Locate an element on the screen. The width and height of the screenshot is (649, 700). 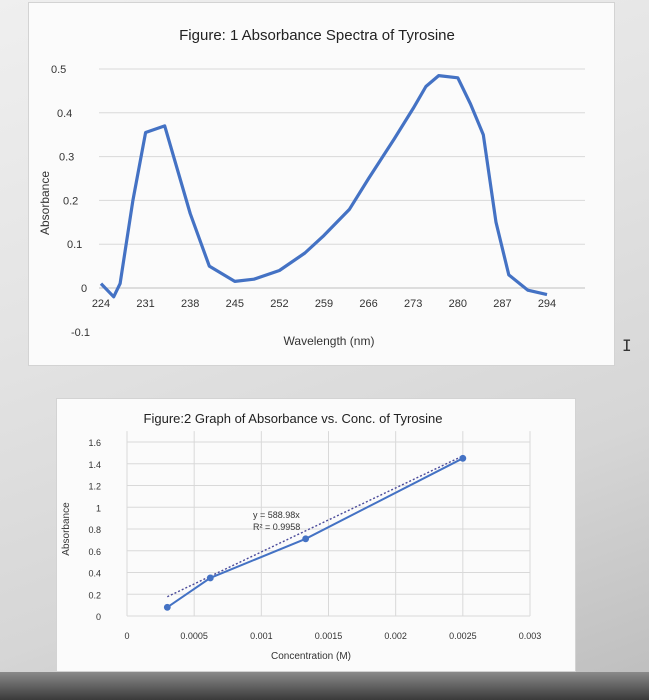
chart1-x-tick-label: 287 is located at coordinates (502, 304).